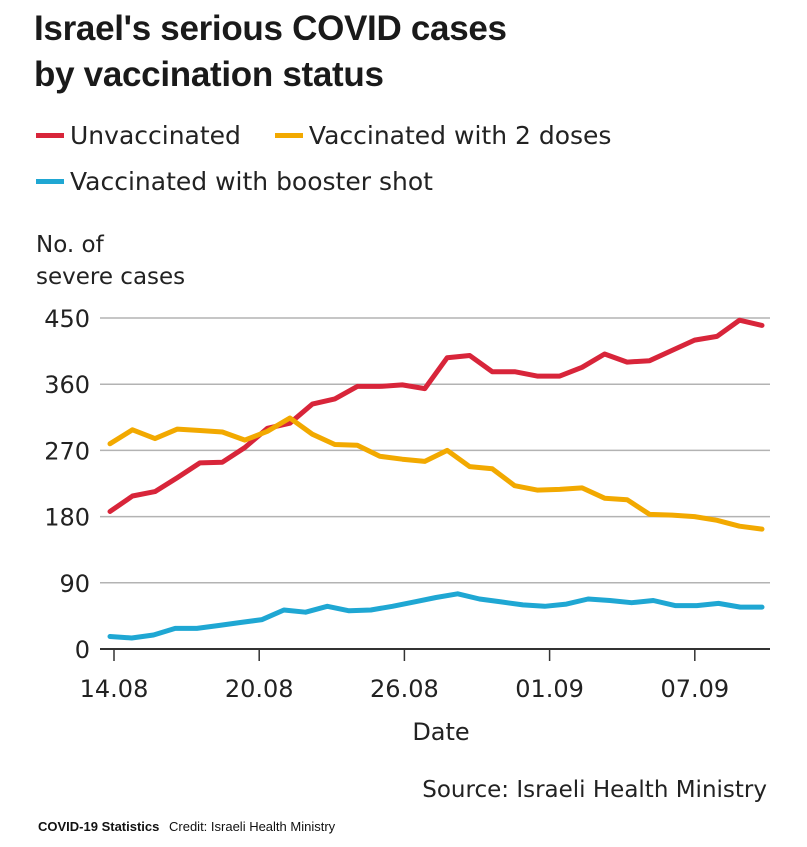 This screenshot has width=807, height=847. Describe the element at coordinates (594, 790) in the screenshot. I see `source-note: Source: Israeli Health Ministry` at that location.